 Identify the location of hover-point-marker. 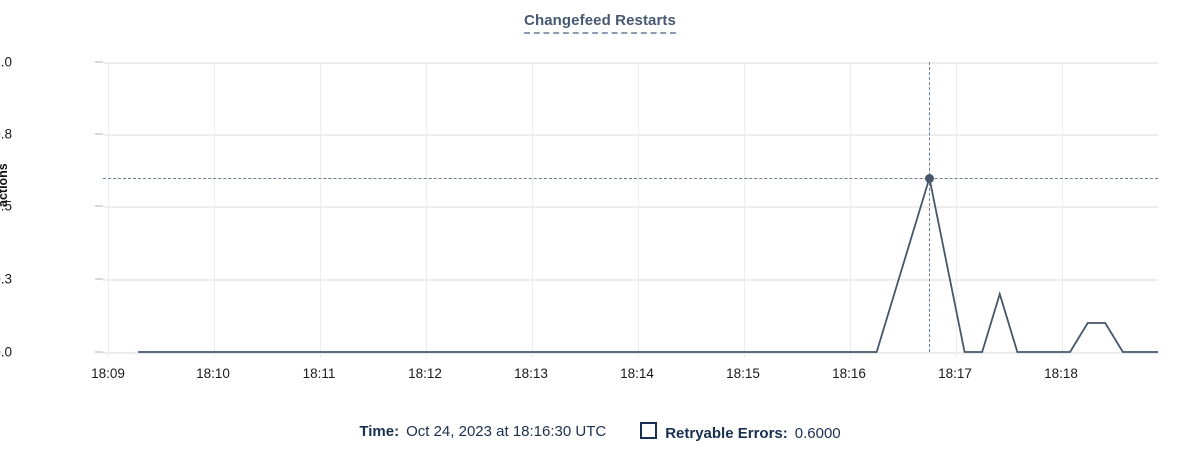
(929, 178).